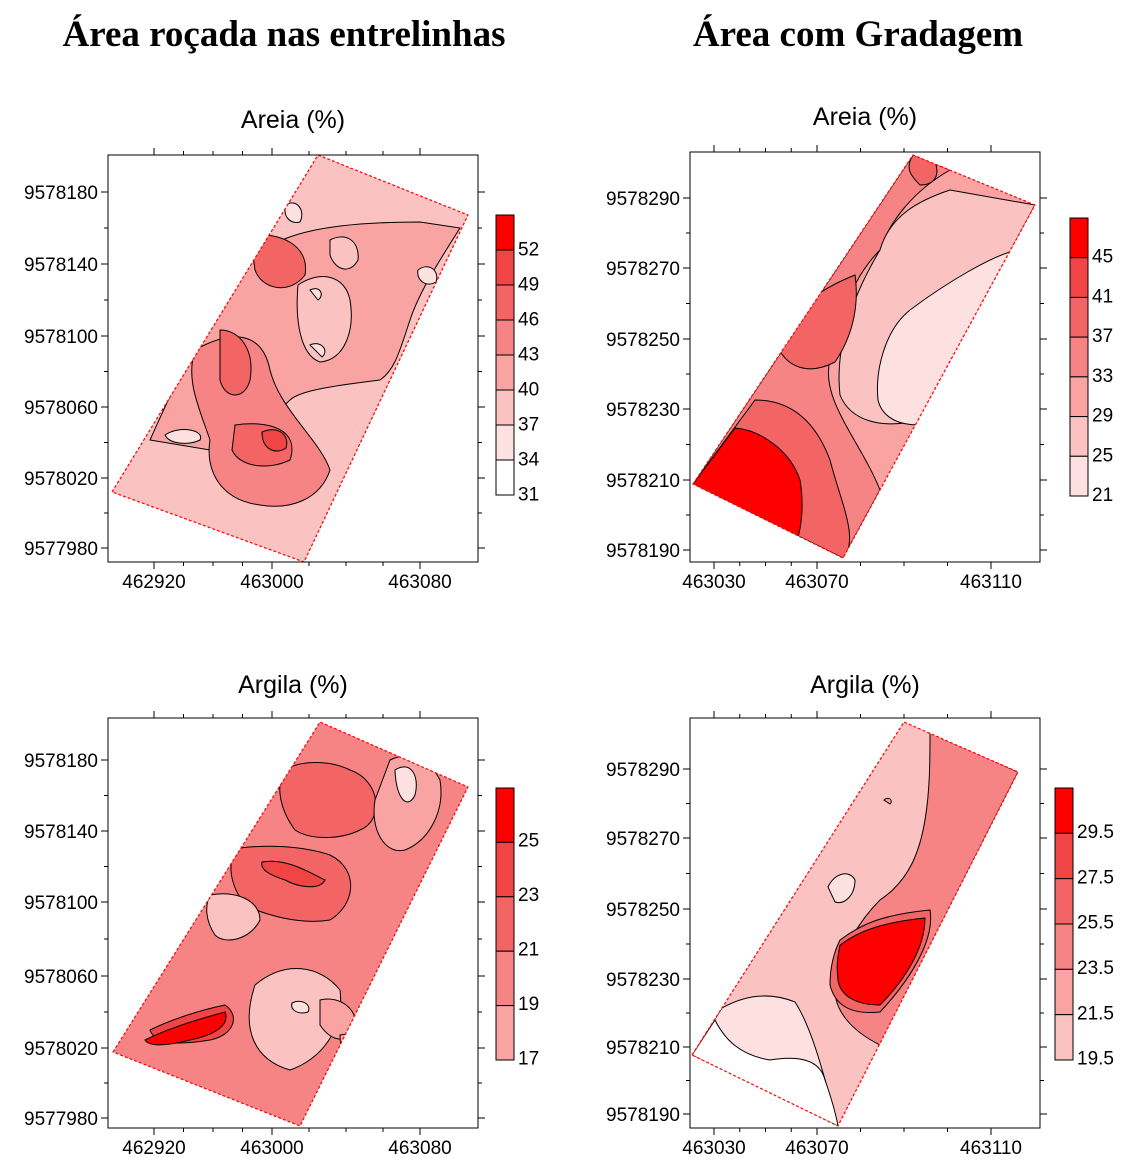 This screenshot has height=1160, width=1128. I want to click on legend: 52 49 46 43 40 37 34 31, so click(517, 359).